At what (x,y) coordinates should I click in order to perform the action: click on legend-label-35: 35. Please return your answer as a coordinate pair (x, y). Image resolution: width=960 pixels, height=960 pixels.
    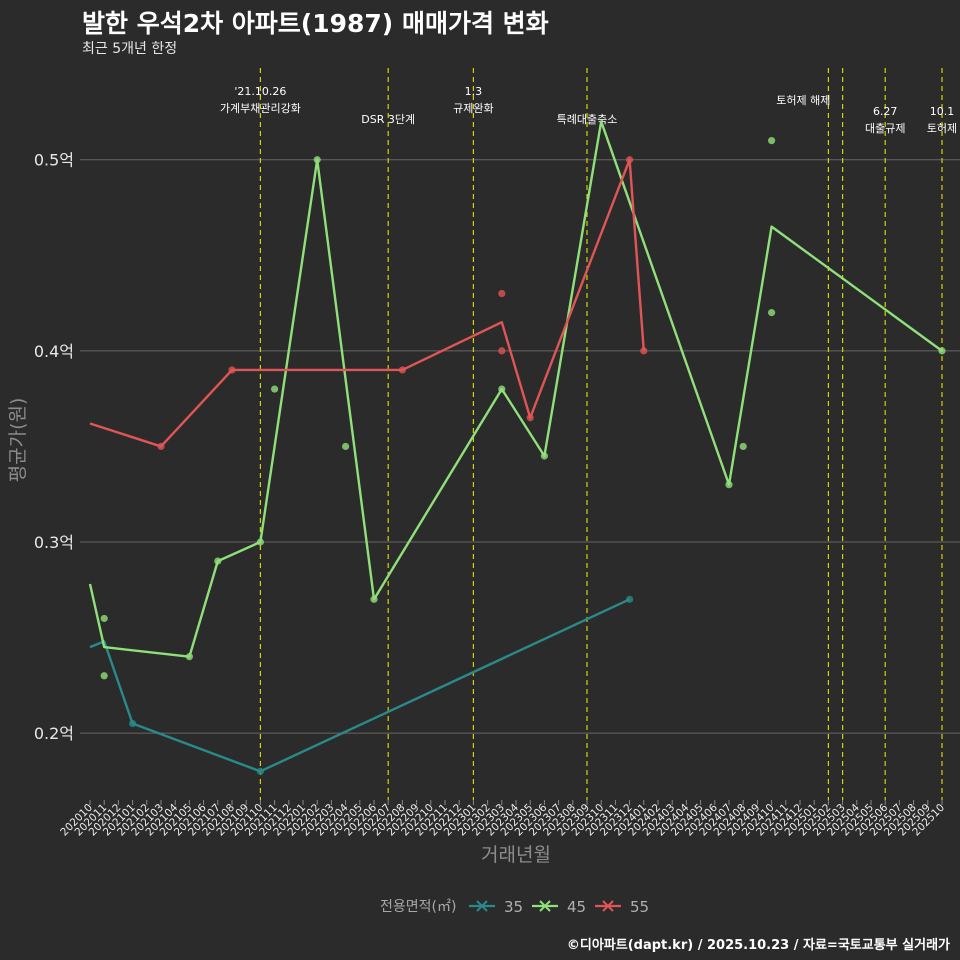
    Looking at the image, I should click on (513, 907).